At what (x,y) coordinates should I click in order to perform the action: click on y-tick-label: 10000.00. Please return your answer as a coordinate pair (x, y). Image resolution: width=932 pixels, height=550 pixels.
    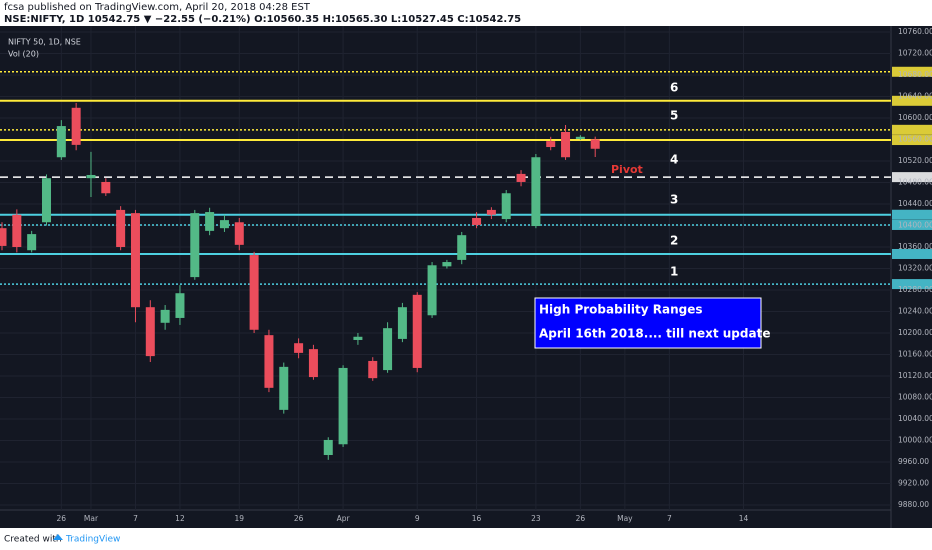
    Looking at the image, I should click on (915, 440).